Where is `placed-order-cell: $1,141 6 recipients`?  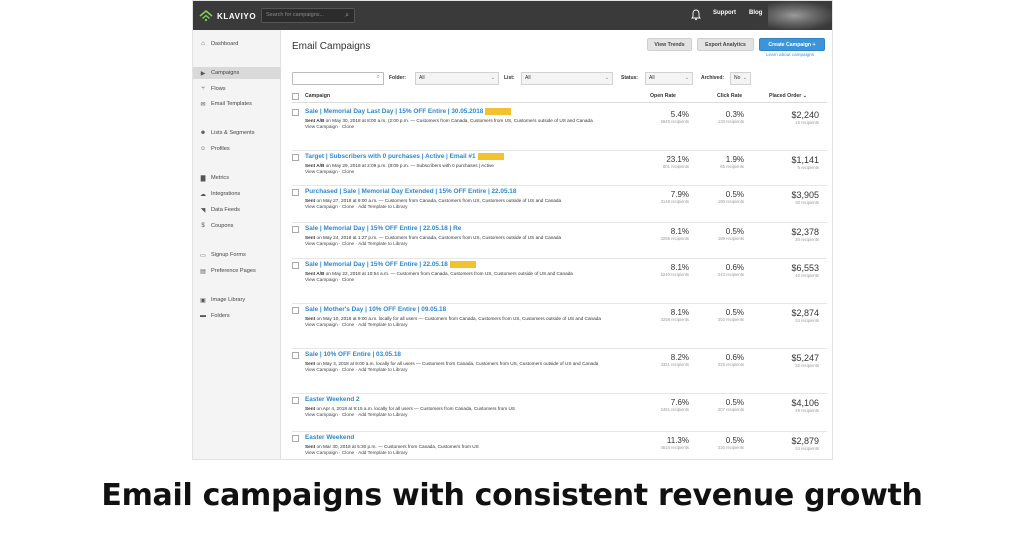
placed-order-cell: $1,141 6 recipients is located at coordinates (790, 162).